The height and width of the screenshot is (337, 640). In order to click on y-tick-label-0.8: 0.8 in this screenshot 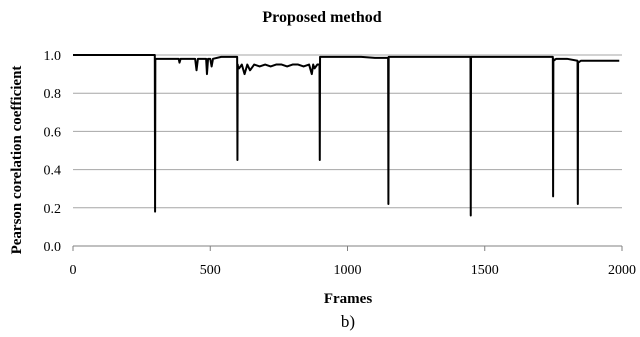, I will do `click(53, 94)`.